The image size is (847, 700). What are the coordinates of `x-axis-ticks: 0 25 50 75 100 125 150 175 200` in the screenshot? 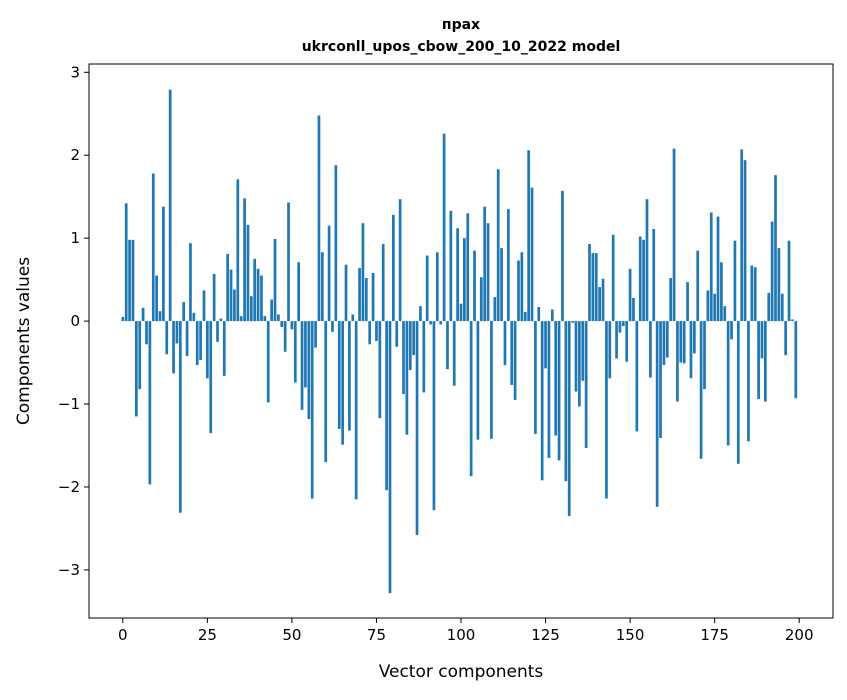 It's located at (466, 631).